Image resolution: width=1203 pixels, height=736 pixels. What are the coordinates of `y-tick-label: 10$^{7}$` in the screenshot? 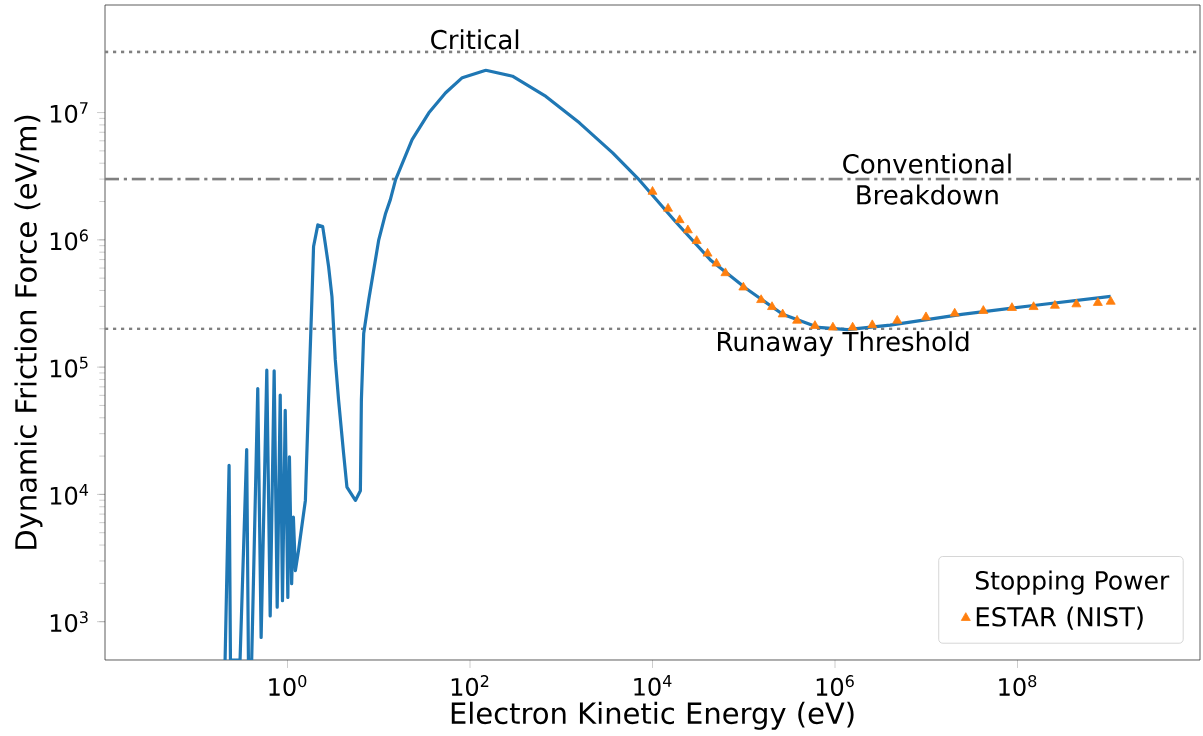 It's located at (69, 112).